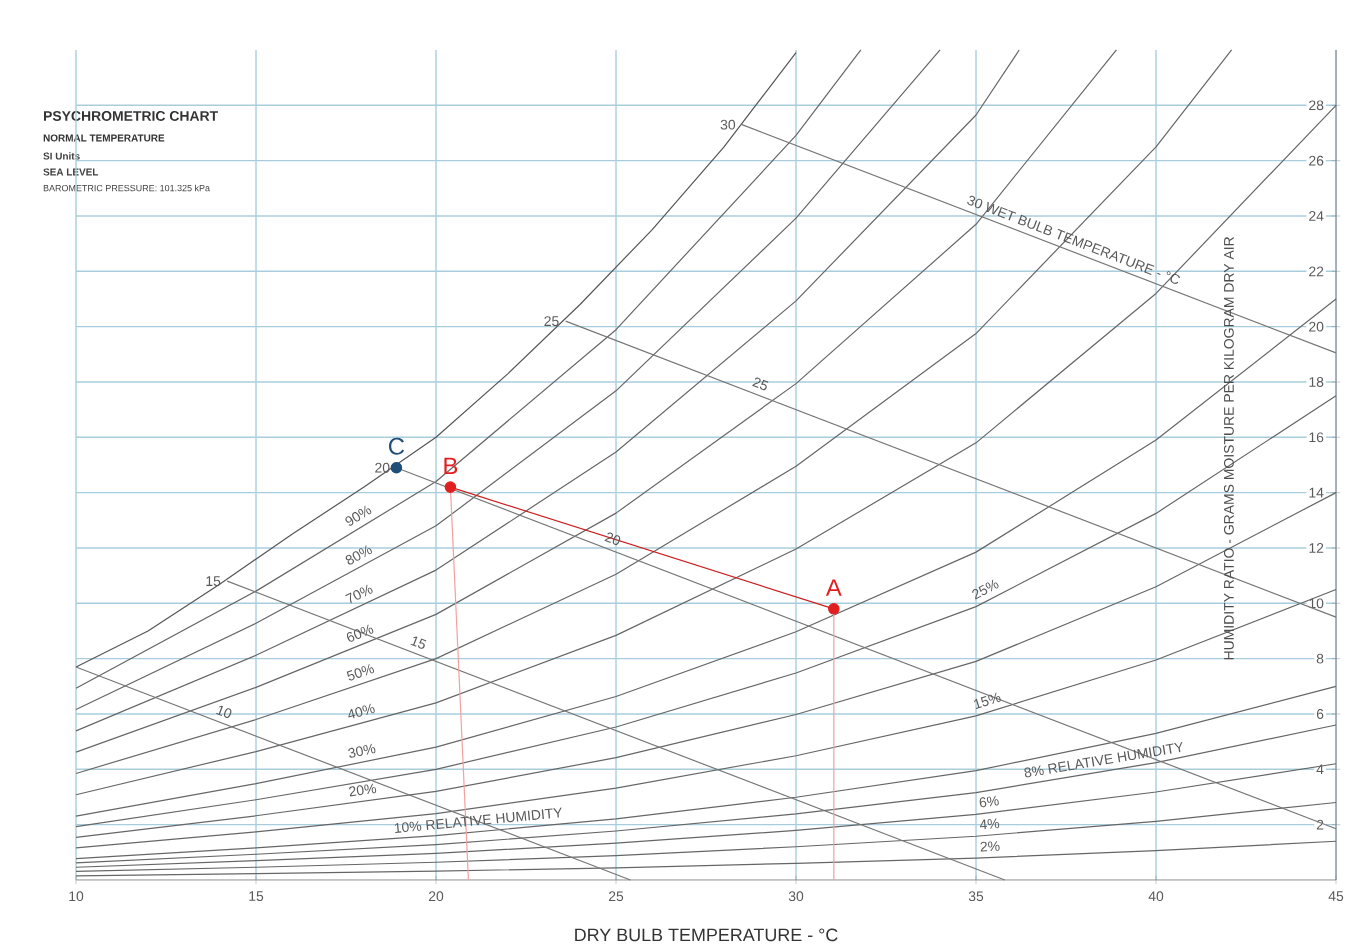  I want to click on series-label: C, so click(397, 446).